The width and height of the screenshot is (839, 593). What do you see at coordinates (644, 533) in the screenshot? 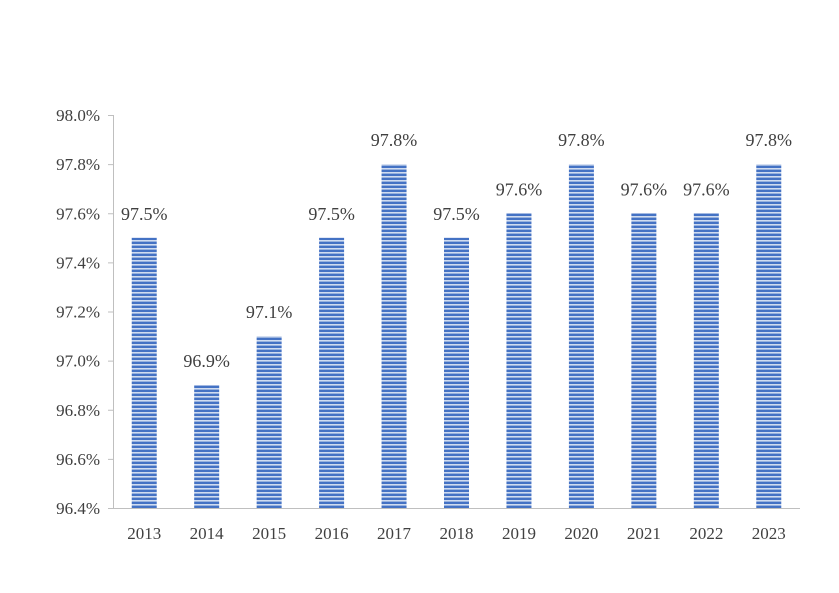
I see `x-tick-label: 2021` at bounding box center [644, 533].